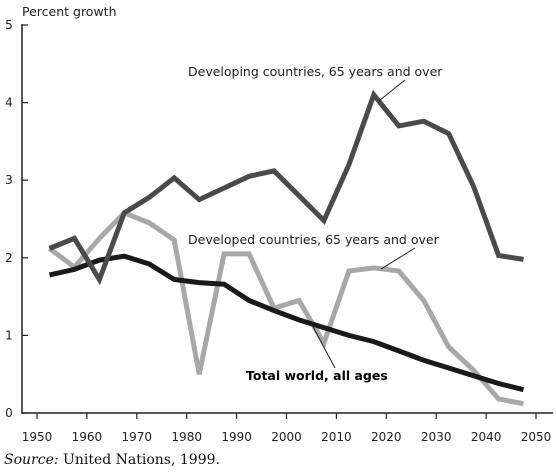  What do you see at coordinates (315, 71) in the screenshot?
I see `annotation-developing: Developing countries, 65 years and over` at bounding box center [315, 71].